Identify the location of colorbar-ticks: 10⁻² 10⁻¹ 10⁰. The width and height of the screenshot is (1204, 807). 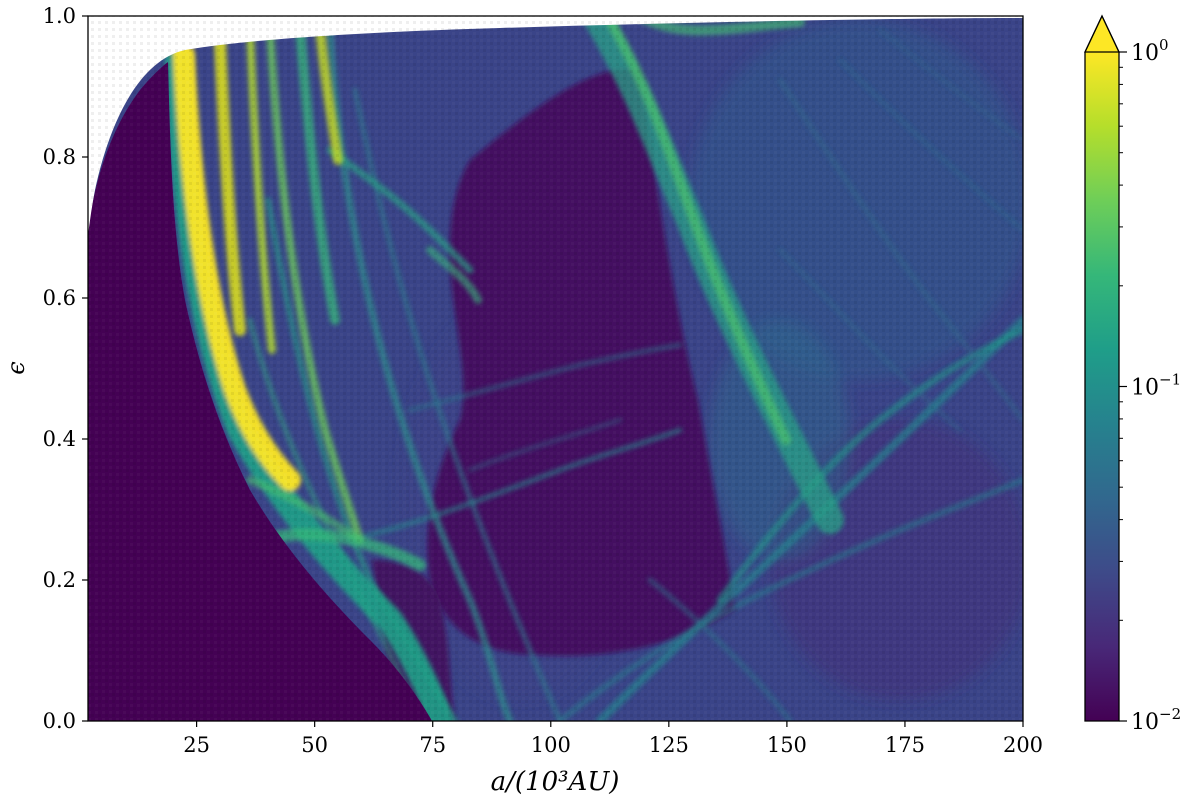
(1150, 385).